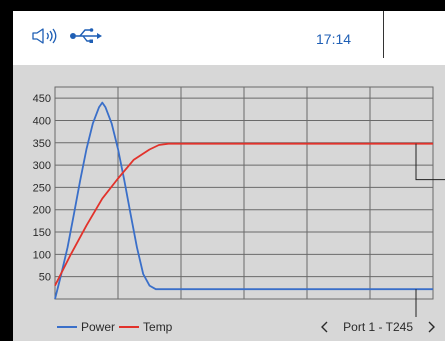 Image resolution: width=445 pixels, height=341 pixels. What do you see at coordinates (334, 39) in the screenshot?
I see `clock-time: 17:14` at bounding box center [334, 39].